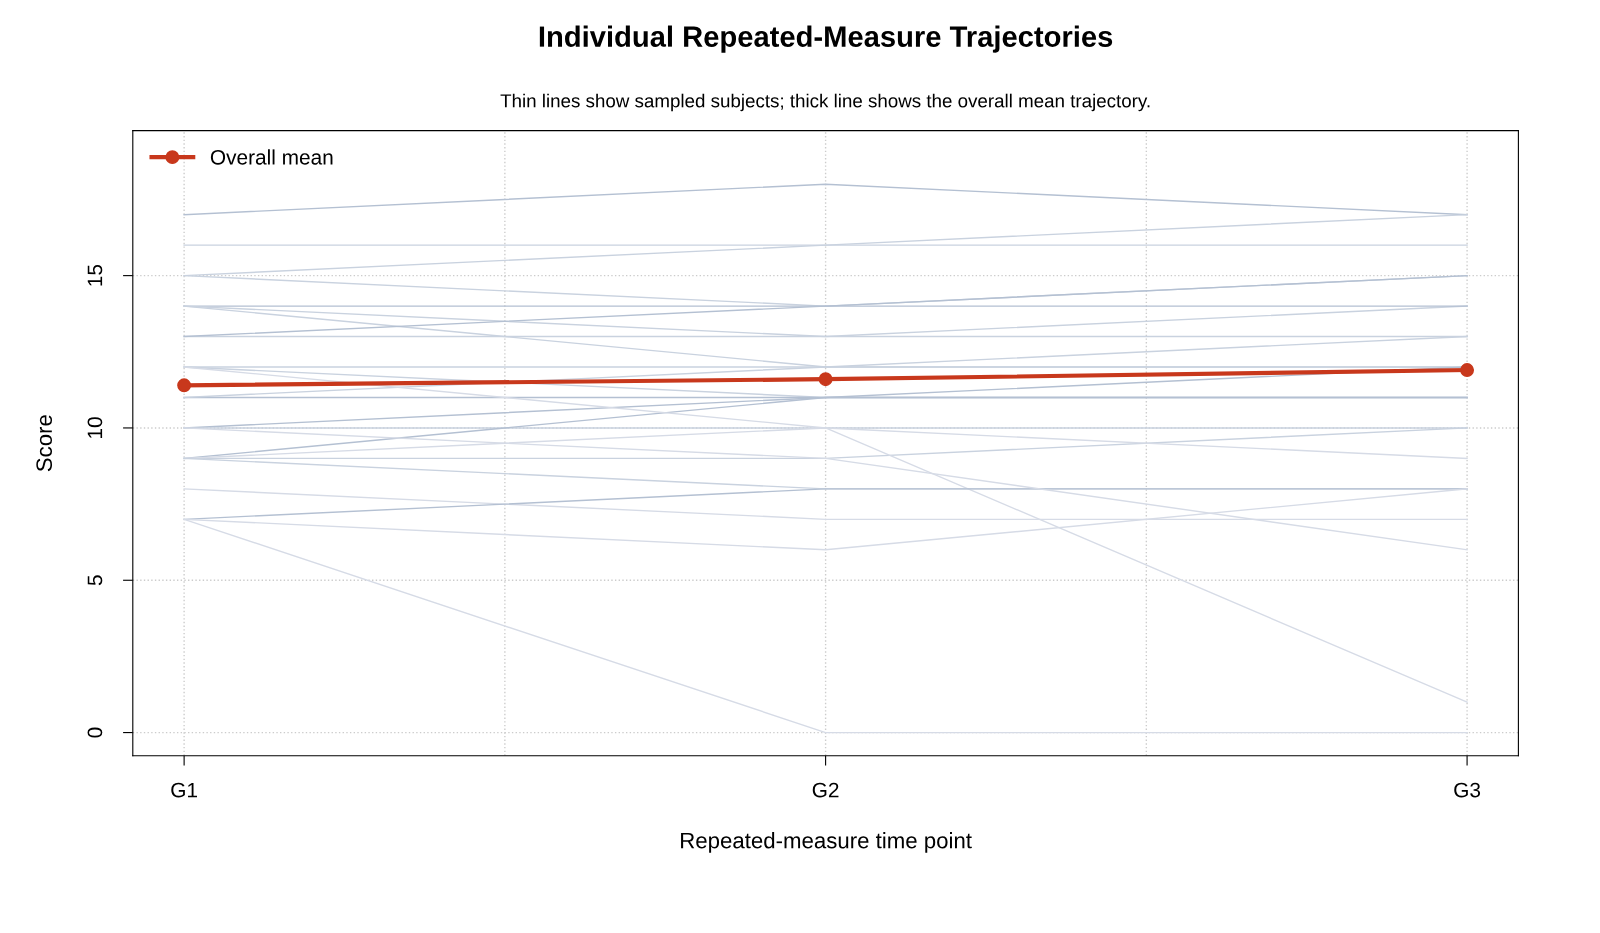  What do you see at coordinates (271, 157) in the screenshot?
I see `legend-label: Overall mean` at bounding box center [271, 157].